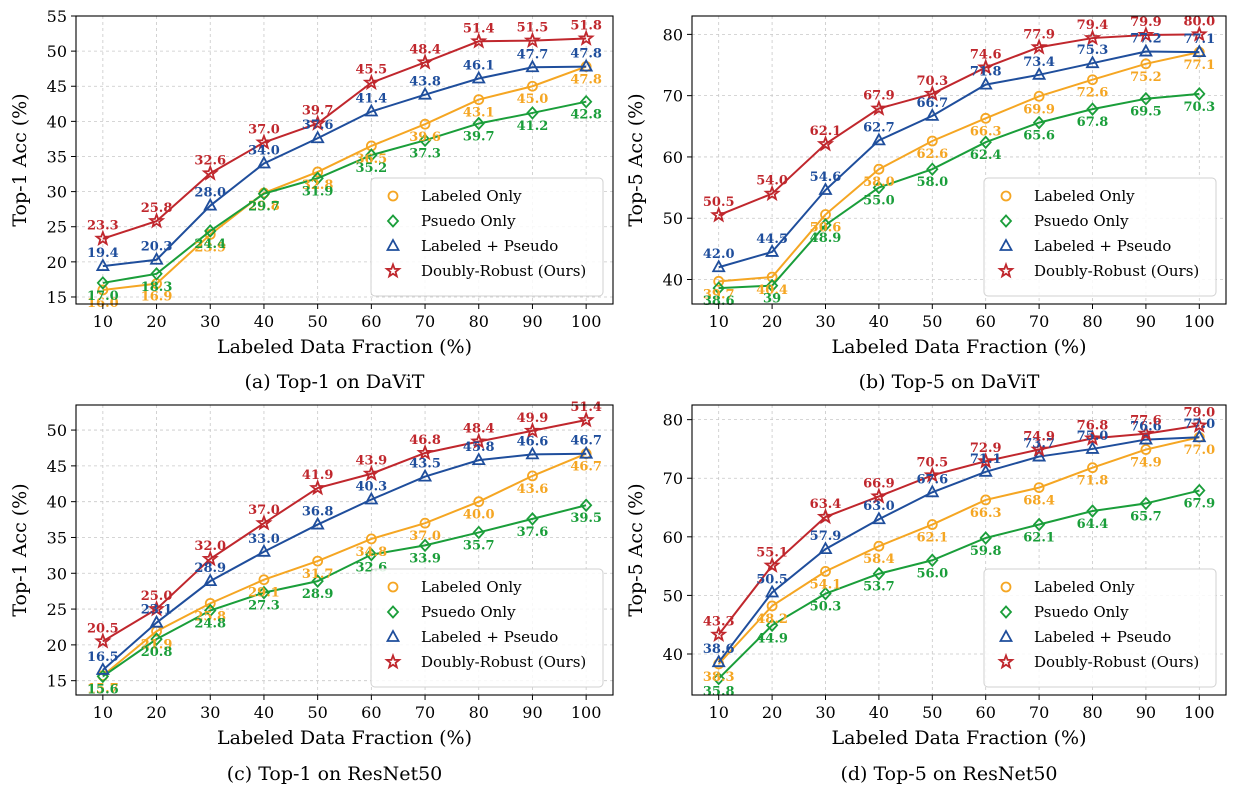 The width and height of the screenshot is (1234, 798). Describe the element at coordinates (471, 196) in the screenshot. I see `legend-entry: Labeled Only` at that location.